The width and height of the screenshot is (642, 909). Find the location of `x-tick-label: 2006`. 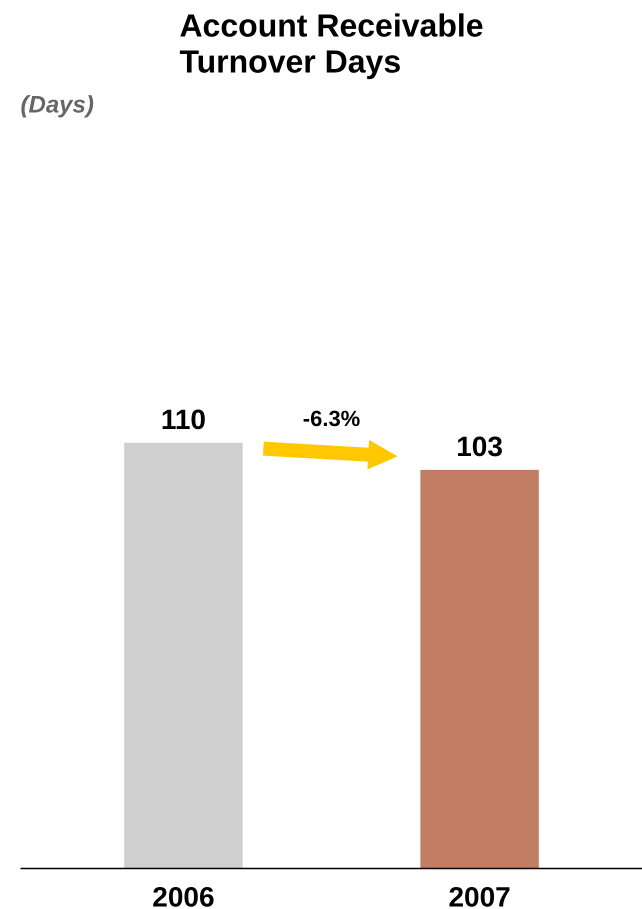

x-tick-label: 2006 is located at coordinates (183, 895).